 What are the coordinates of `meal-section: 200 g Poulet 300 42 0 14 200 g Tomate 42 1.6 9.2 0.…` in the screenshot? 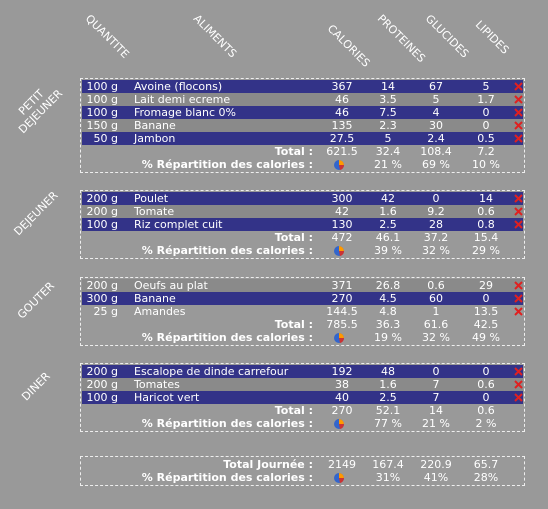 It's located at (302, 224).